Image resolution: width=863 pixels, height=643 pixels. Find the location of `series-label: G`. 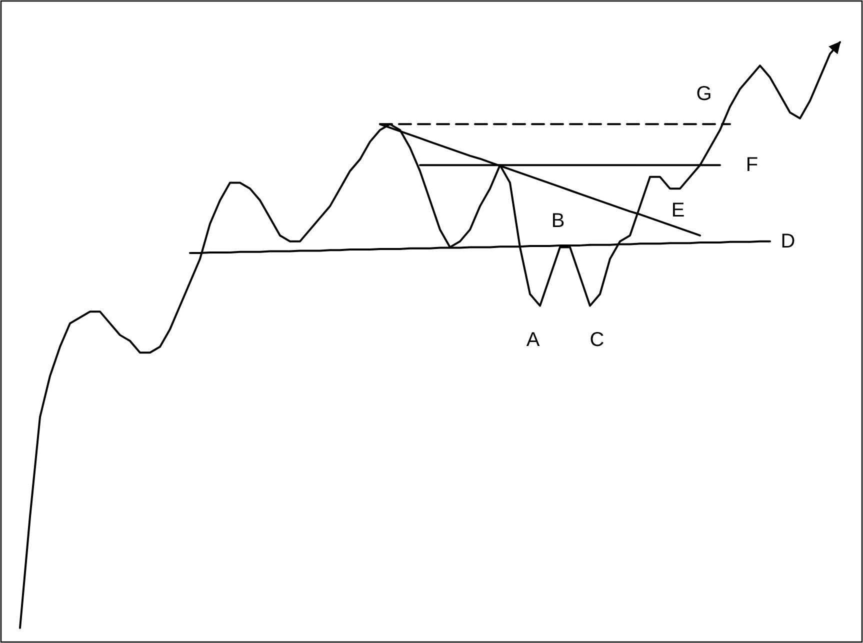

series-label: G is located at coordinates (704, 94).